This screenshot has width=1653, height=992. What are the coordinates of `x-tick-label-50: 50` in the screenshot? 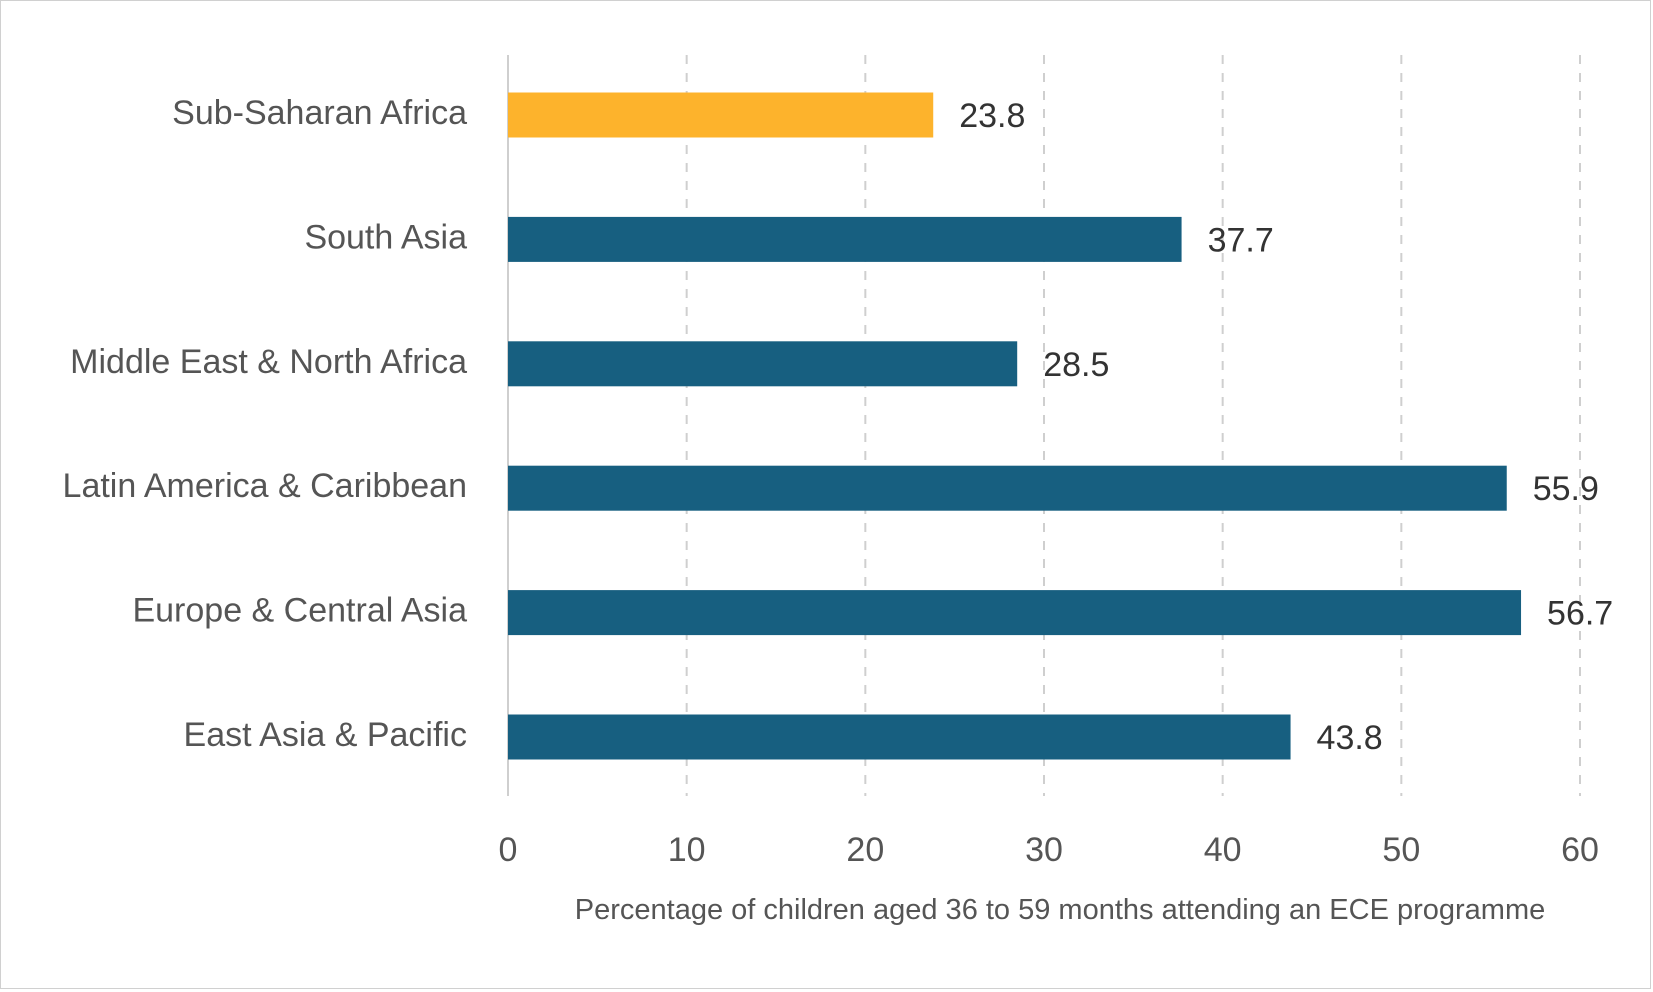 It's located at (1401, 850).